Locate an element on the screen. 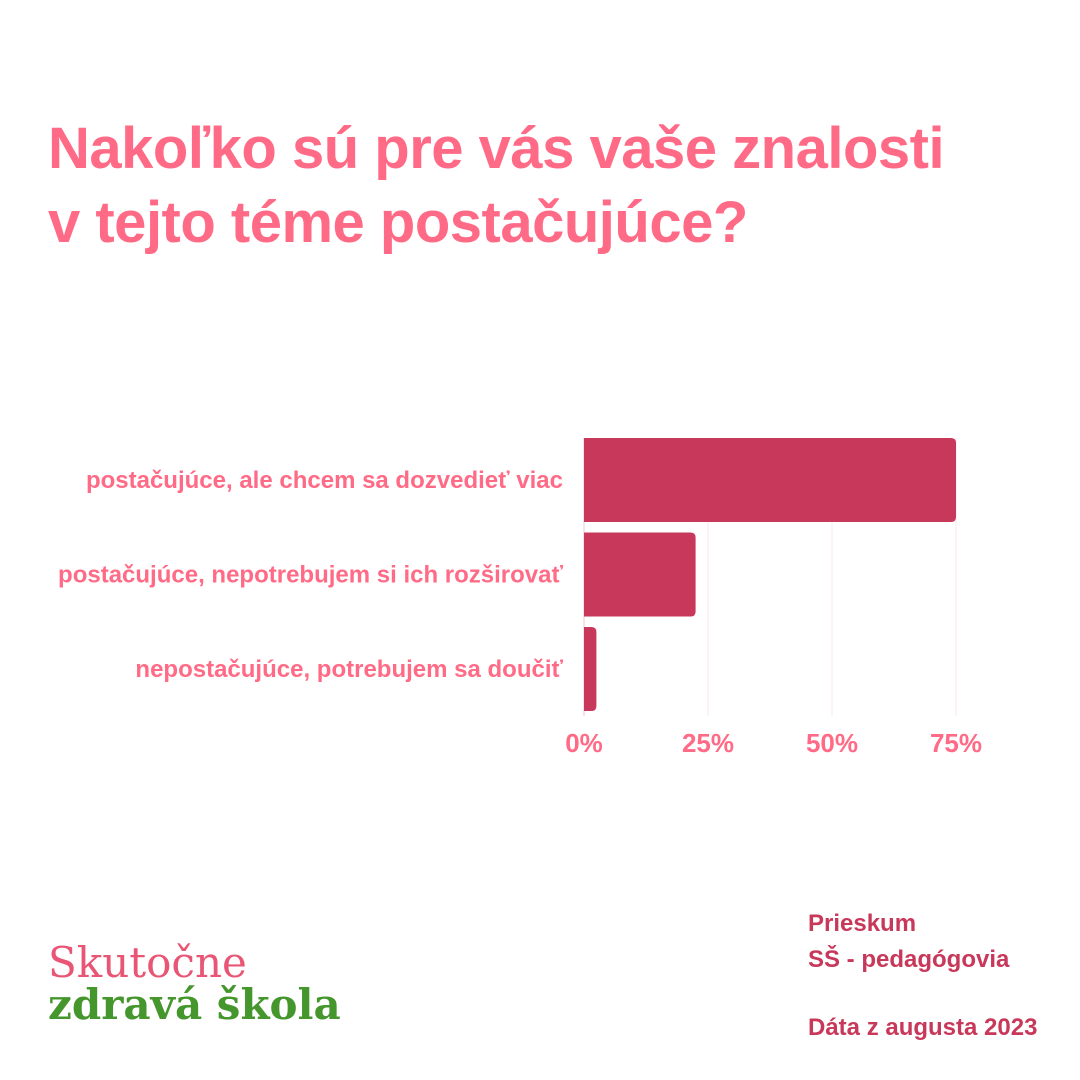 This screenshot has height=1080, width=1080. survey-date: Dáta z augusta 2023 is located at coordinates (923, 1027).